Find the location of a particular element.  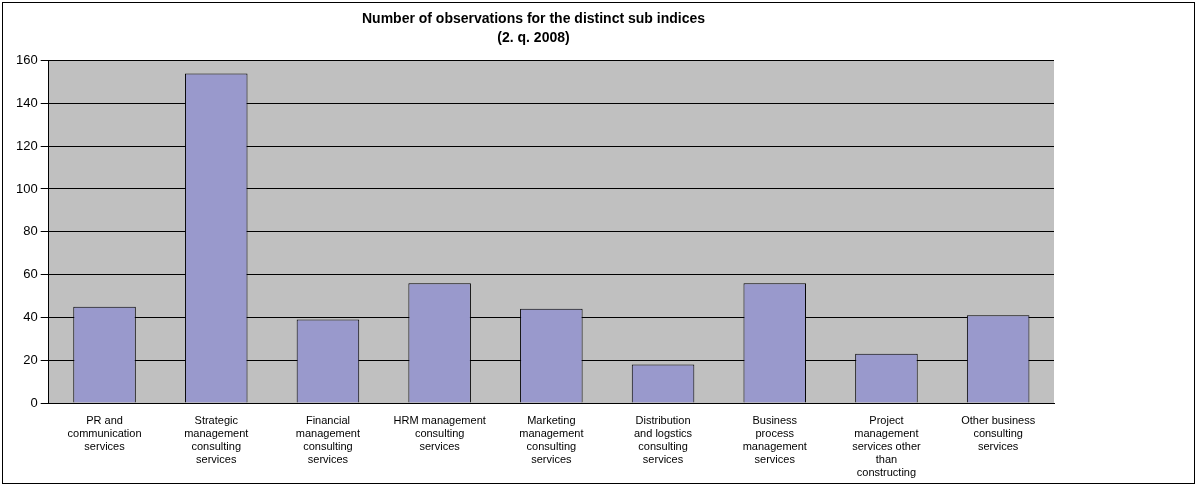

chart-title: Number of observations for the distinct sub indices is located at coordinates (533, 18).